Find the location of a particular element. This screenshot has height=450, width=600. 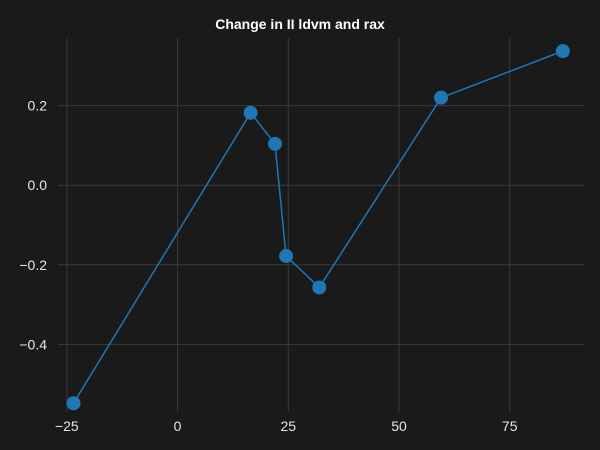

y-tick-label: 0.0 is located at coordinates (38, 185).